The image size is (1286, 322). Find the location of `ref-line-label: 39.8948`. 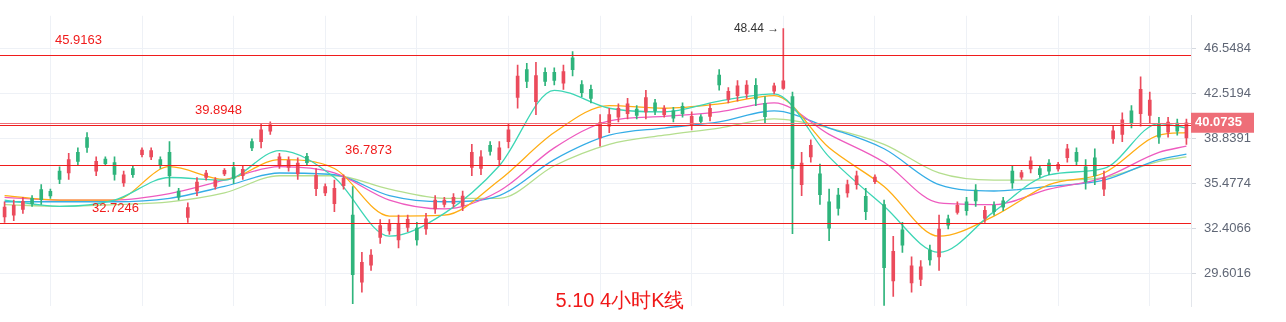

ref-line-label: 39.8948 is located at coordinates (218, 110).